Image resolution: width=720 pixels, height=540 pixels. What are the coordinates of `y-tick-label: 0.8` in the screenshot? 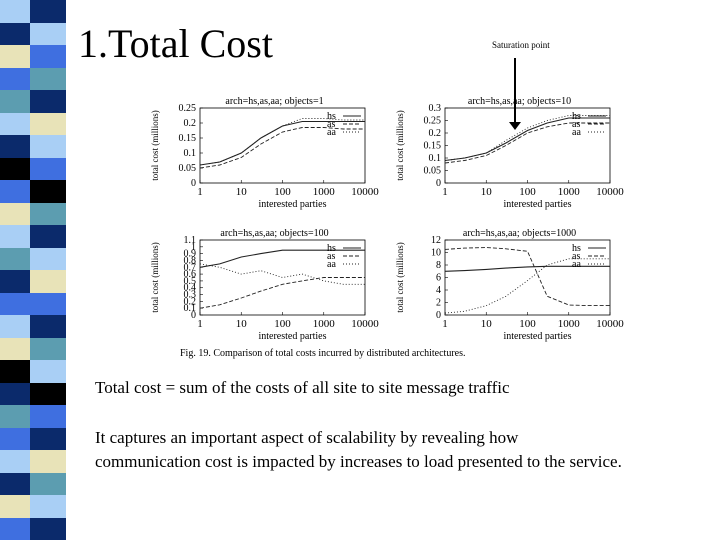 It's located at (190, 260).